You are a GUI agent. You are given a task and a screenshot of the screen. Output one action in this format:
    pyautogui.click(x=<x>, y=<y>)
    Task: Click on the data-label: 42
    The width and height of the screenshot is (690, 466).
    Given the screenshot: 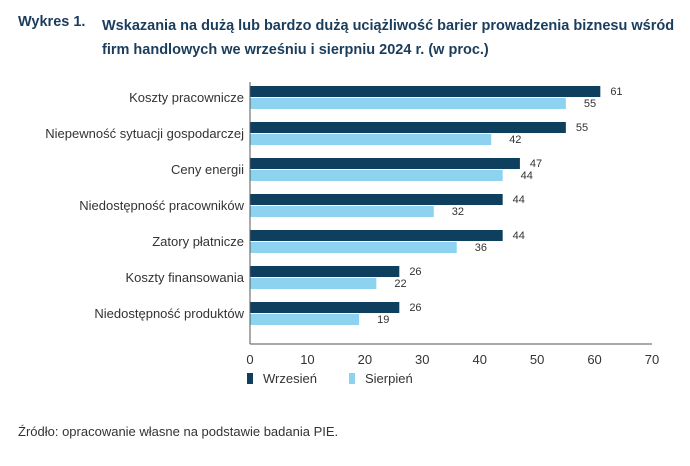 What is the action you would take?
    pyautogui.click(x=515, y=140)
    